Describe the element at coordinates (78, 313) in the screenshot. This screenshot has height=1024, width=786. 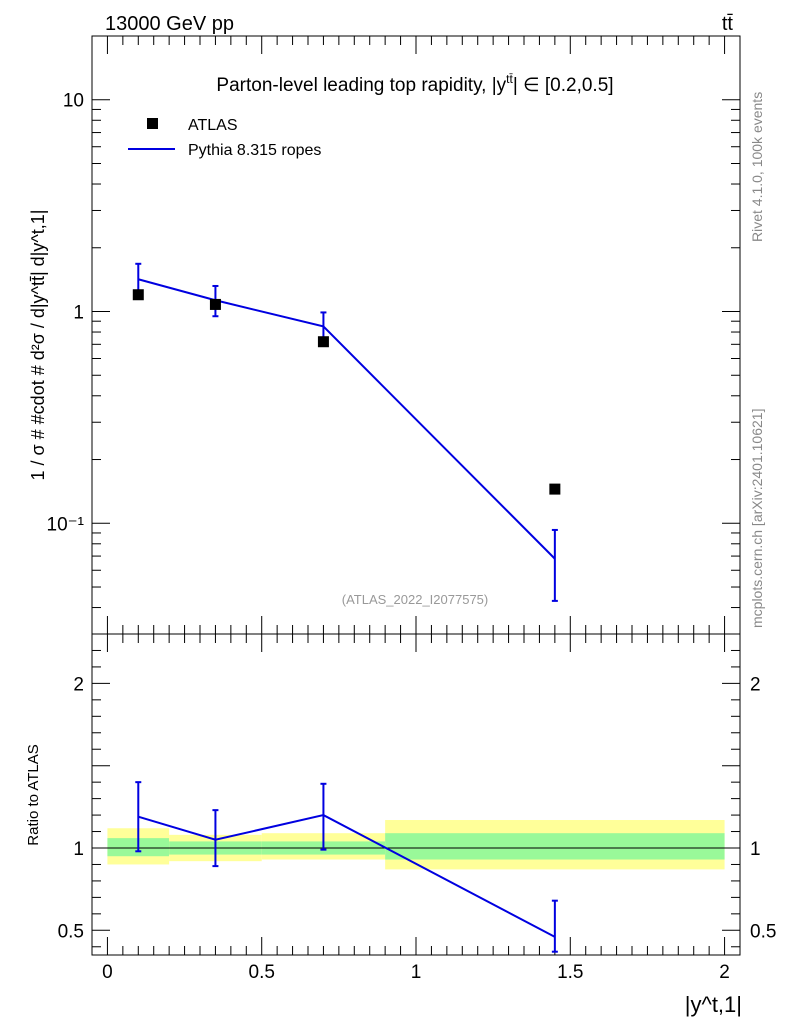
I see `y-tick-label: 1` at that location.